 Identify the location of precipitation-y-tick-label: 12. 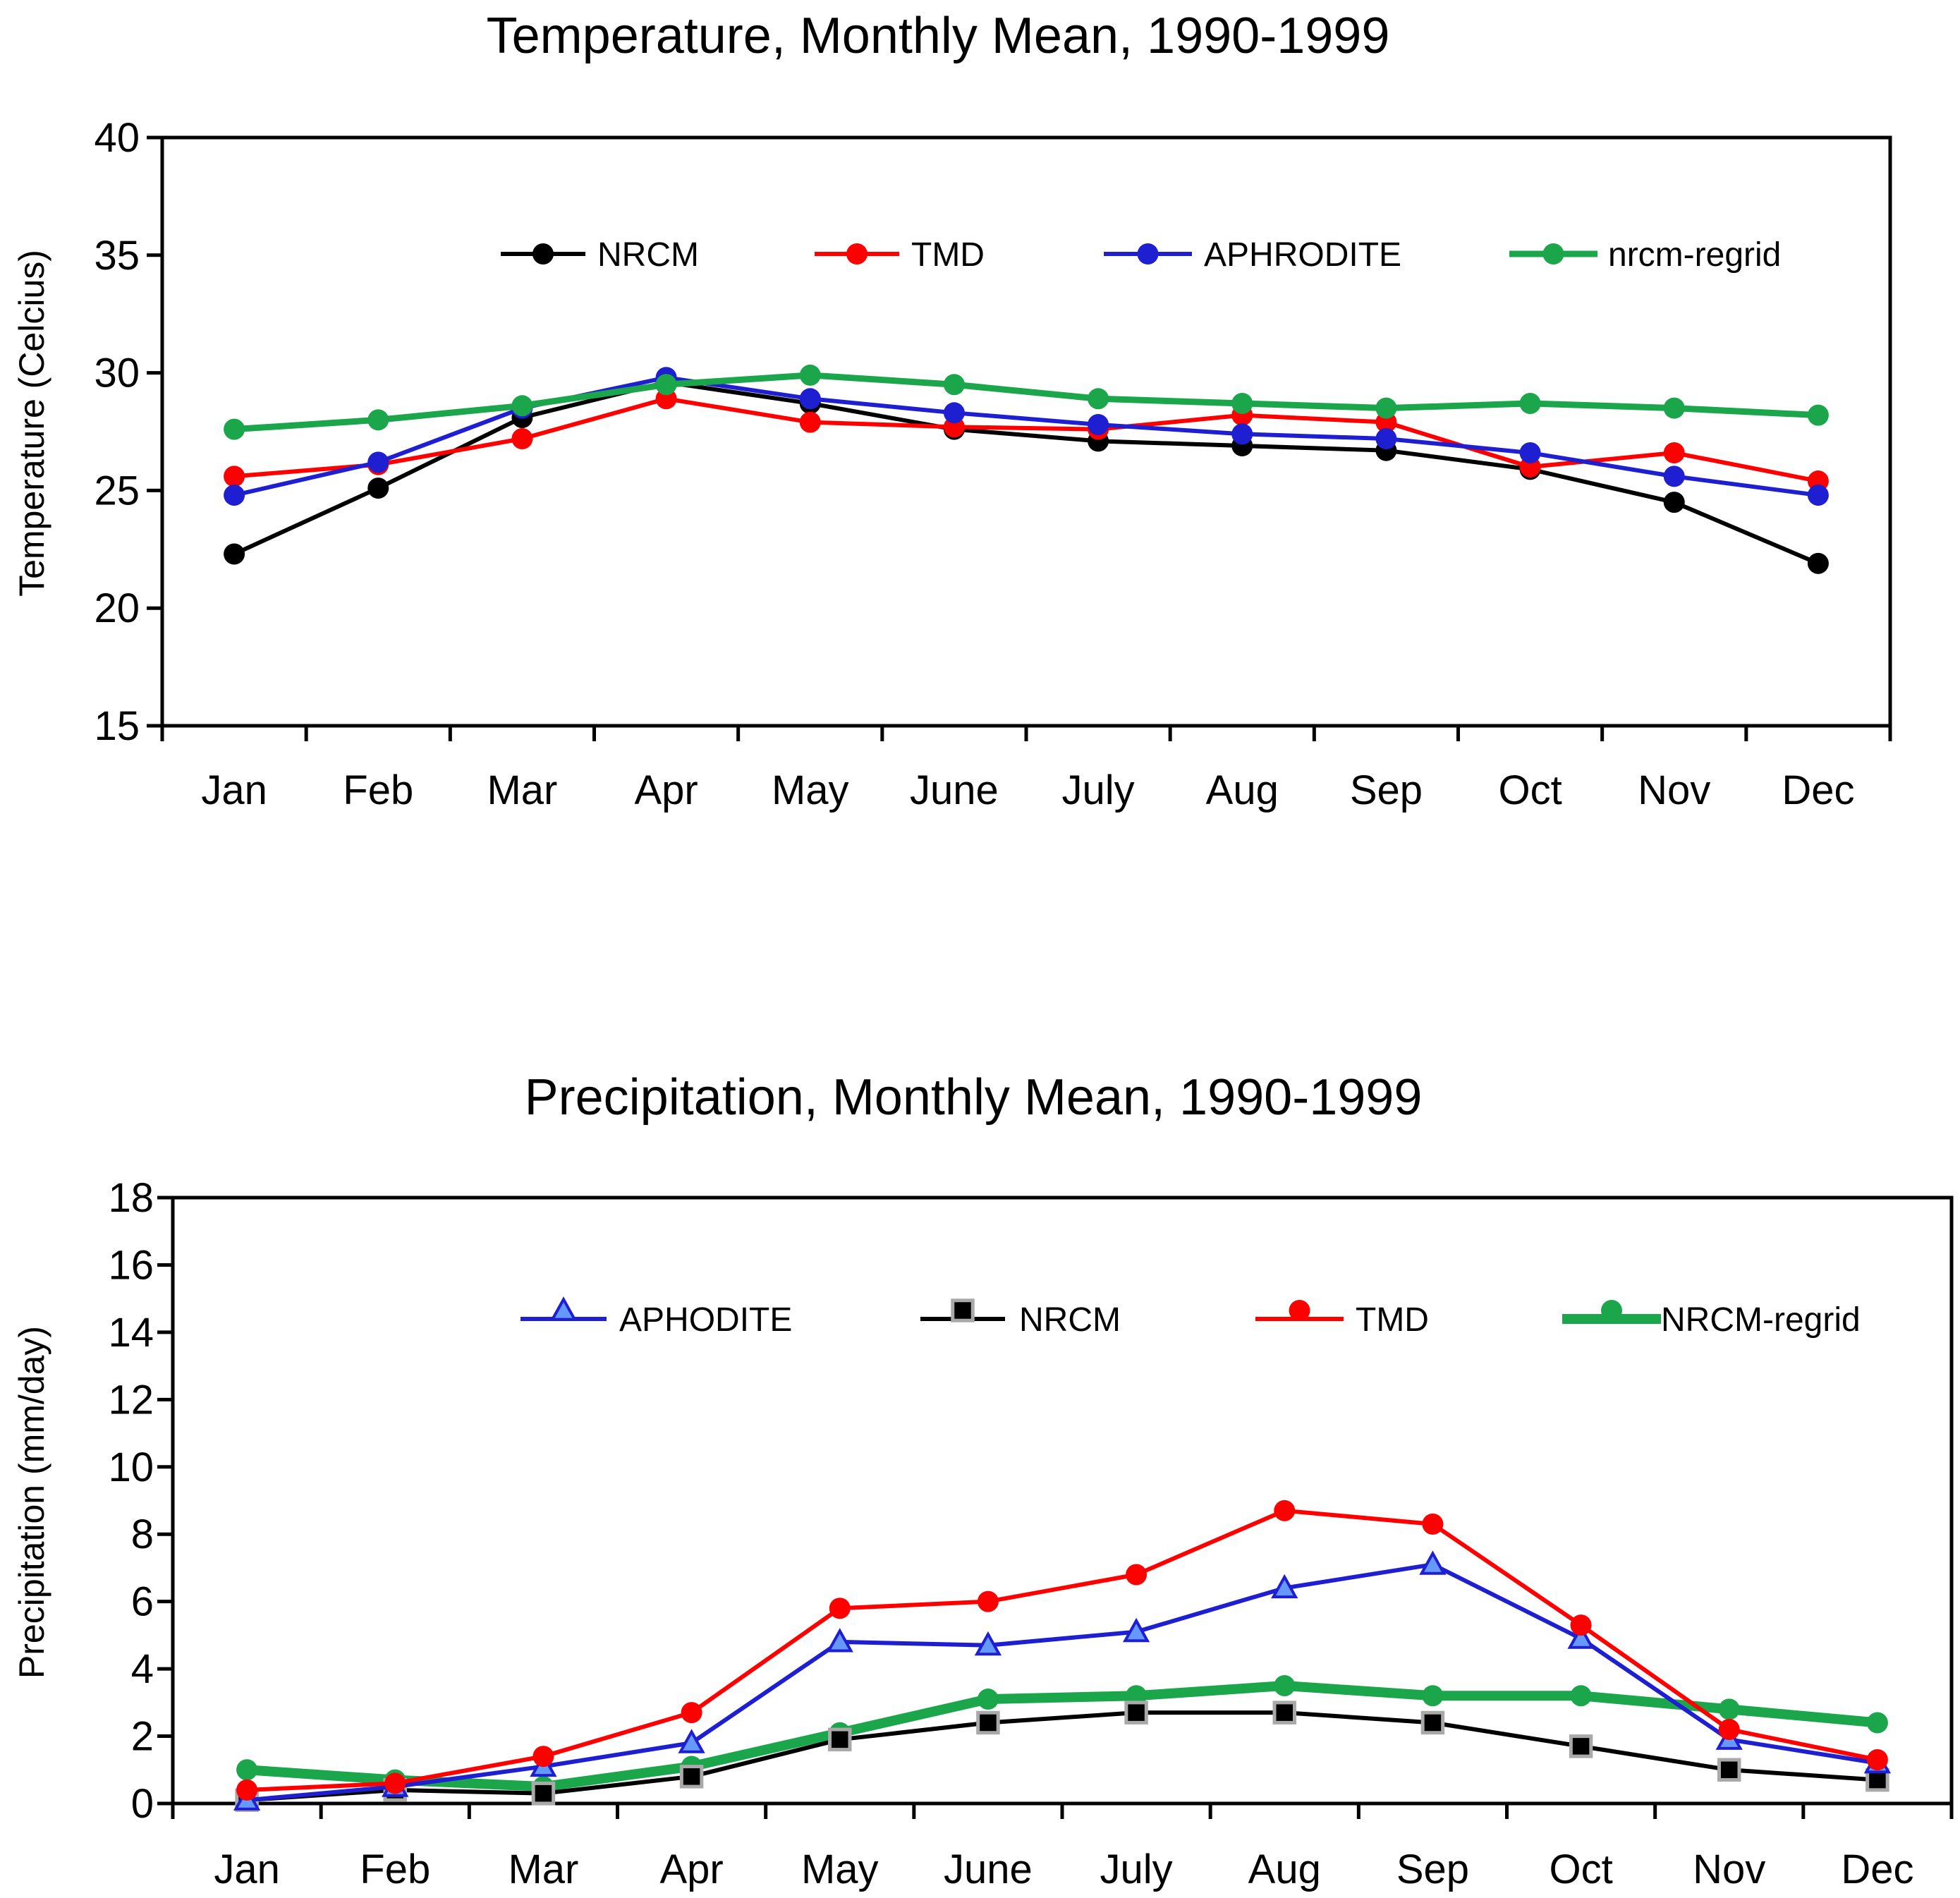
(131, 1400).